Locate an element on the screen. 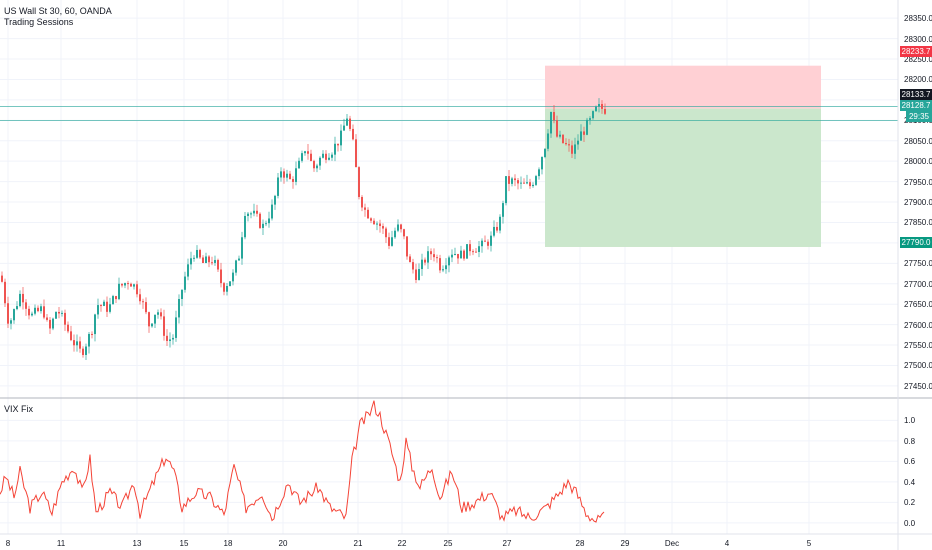  time-tick-label: 15 is located at coordinates (184, 543).